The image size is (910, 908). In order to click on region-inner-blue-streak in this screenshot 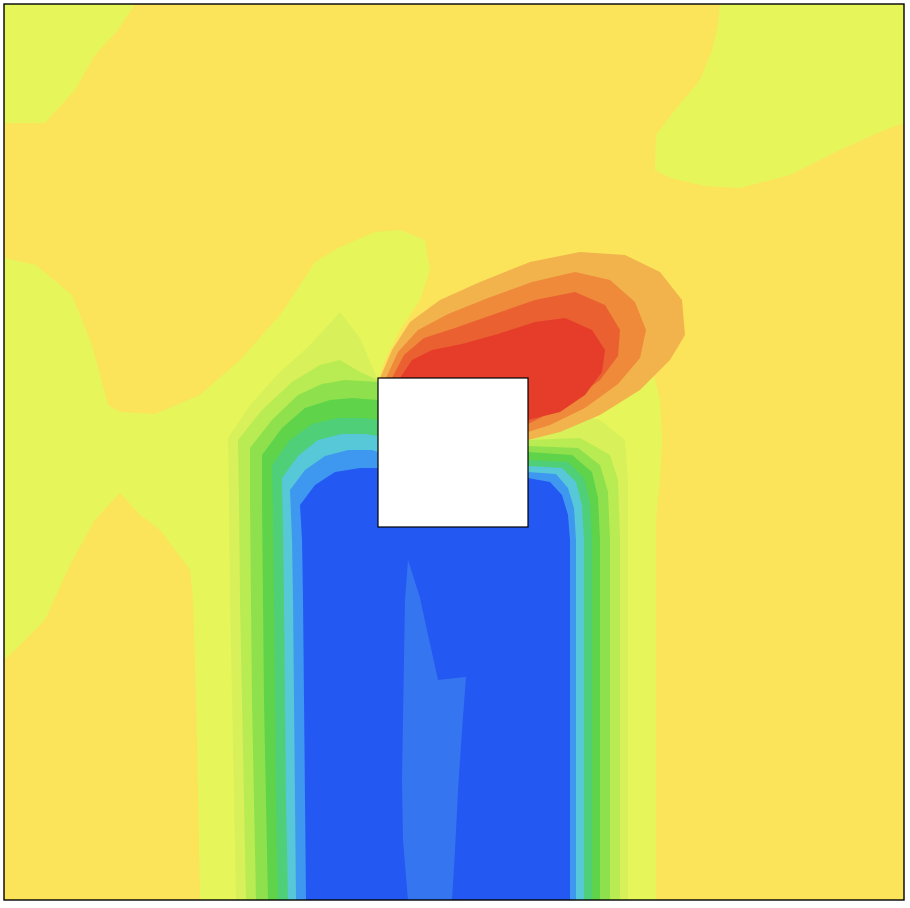, I will do `click(434, 730)`.